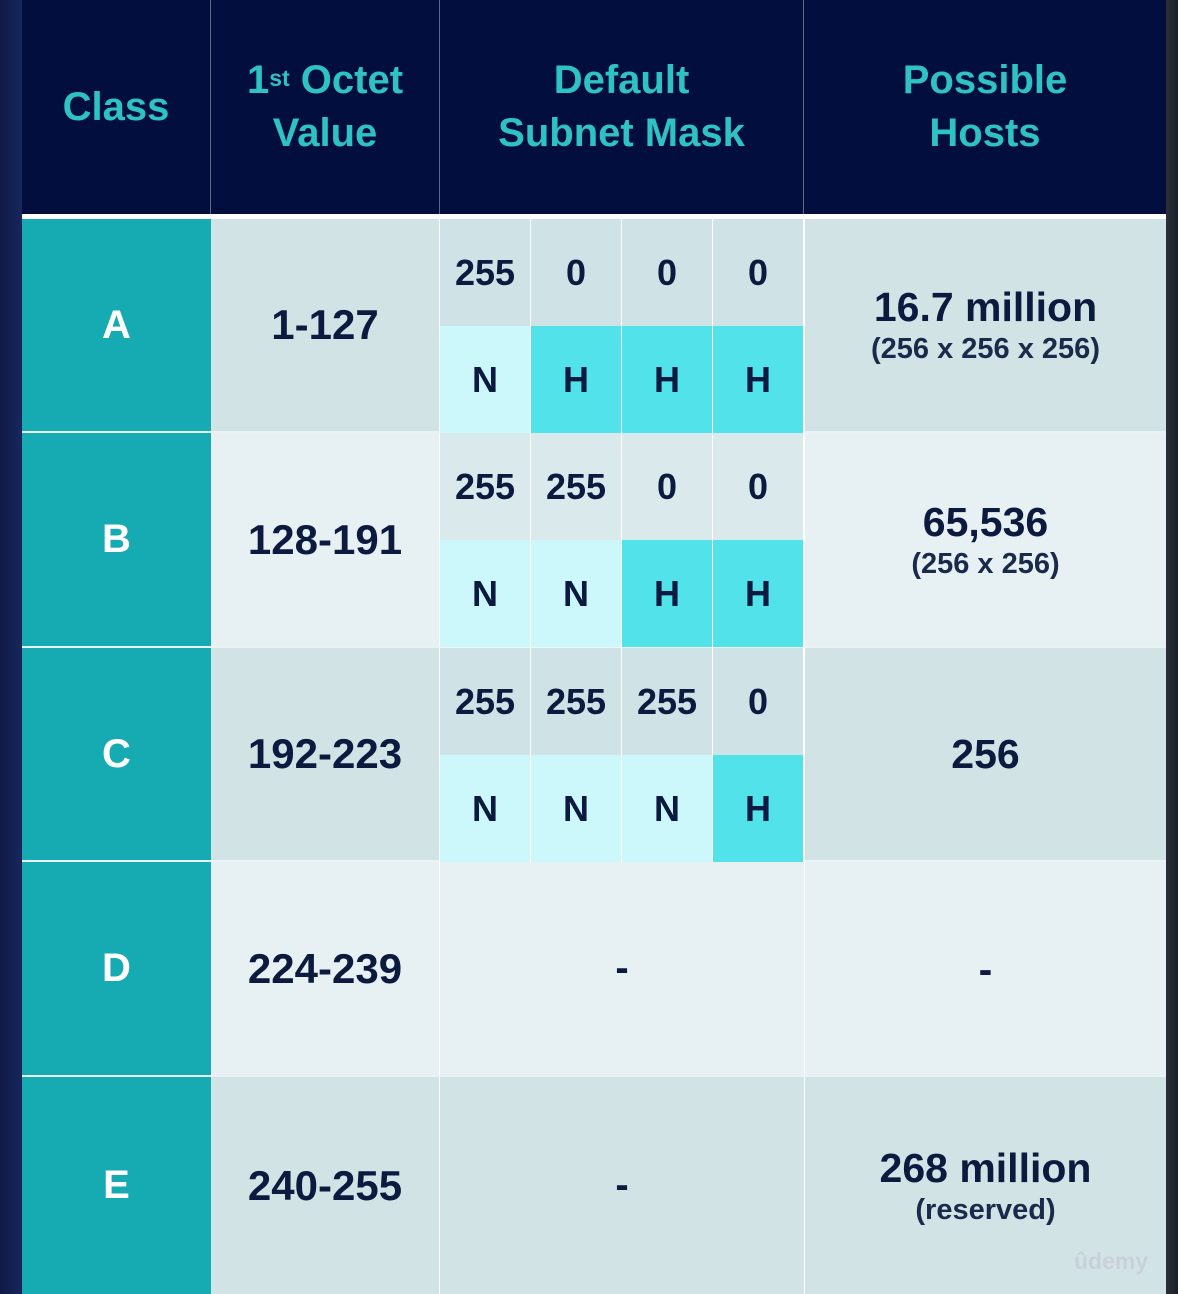 Image resolution: width=1178 pixels, height=1294 pixels. I want to click on class-cell: A, so click(116, 326).